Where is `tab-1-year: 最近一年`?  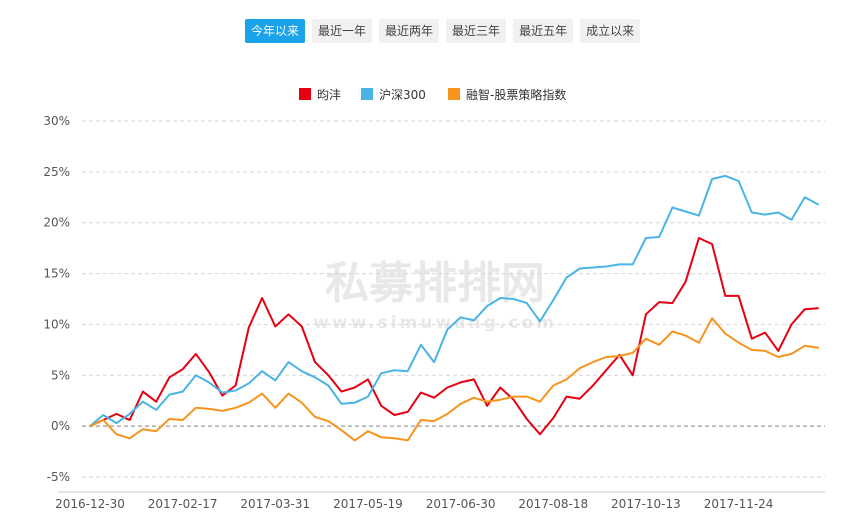 tab-1-year: 最近一年 is located at coordinates (342, 31).